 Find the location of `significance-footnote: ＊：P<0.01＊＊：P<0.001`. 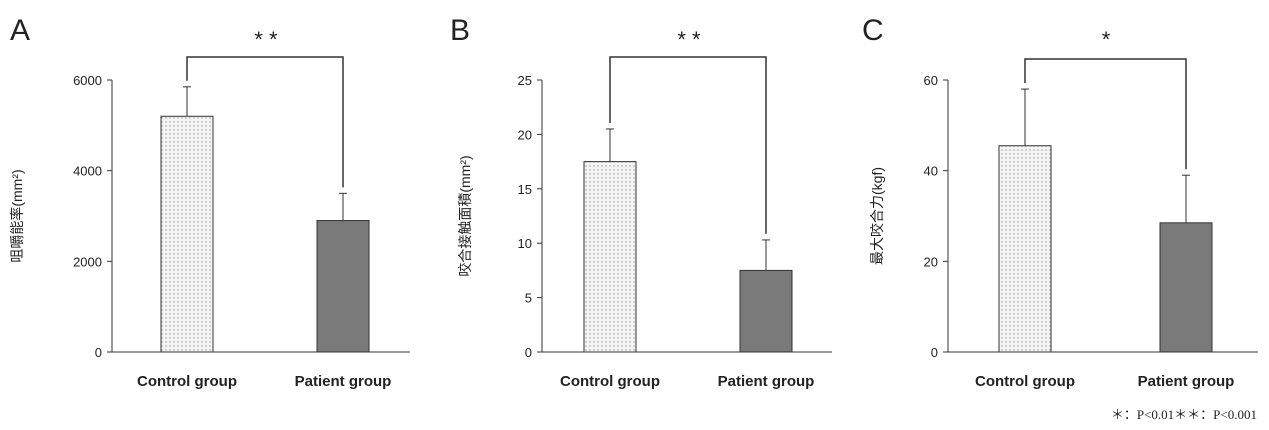

significance-footnote: ＊：P<0.01＊＊：P<0.001 is located at coordinates (1183, 414).